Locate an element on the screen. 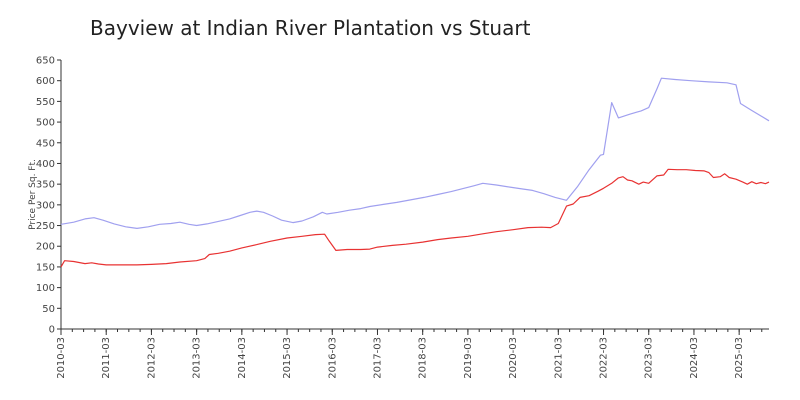  y-tick-label: 300 is located at coordinates (45, 205).